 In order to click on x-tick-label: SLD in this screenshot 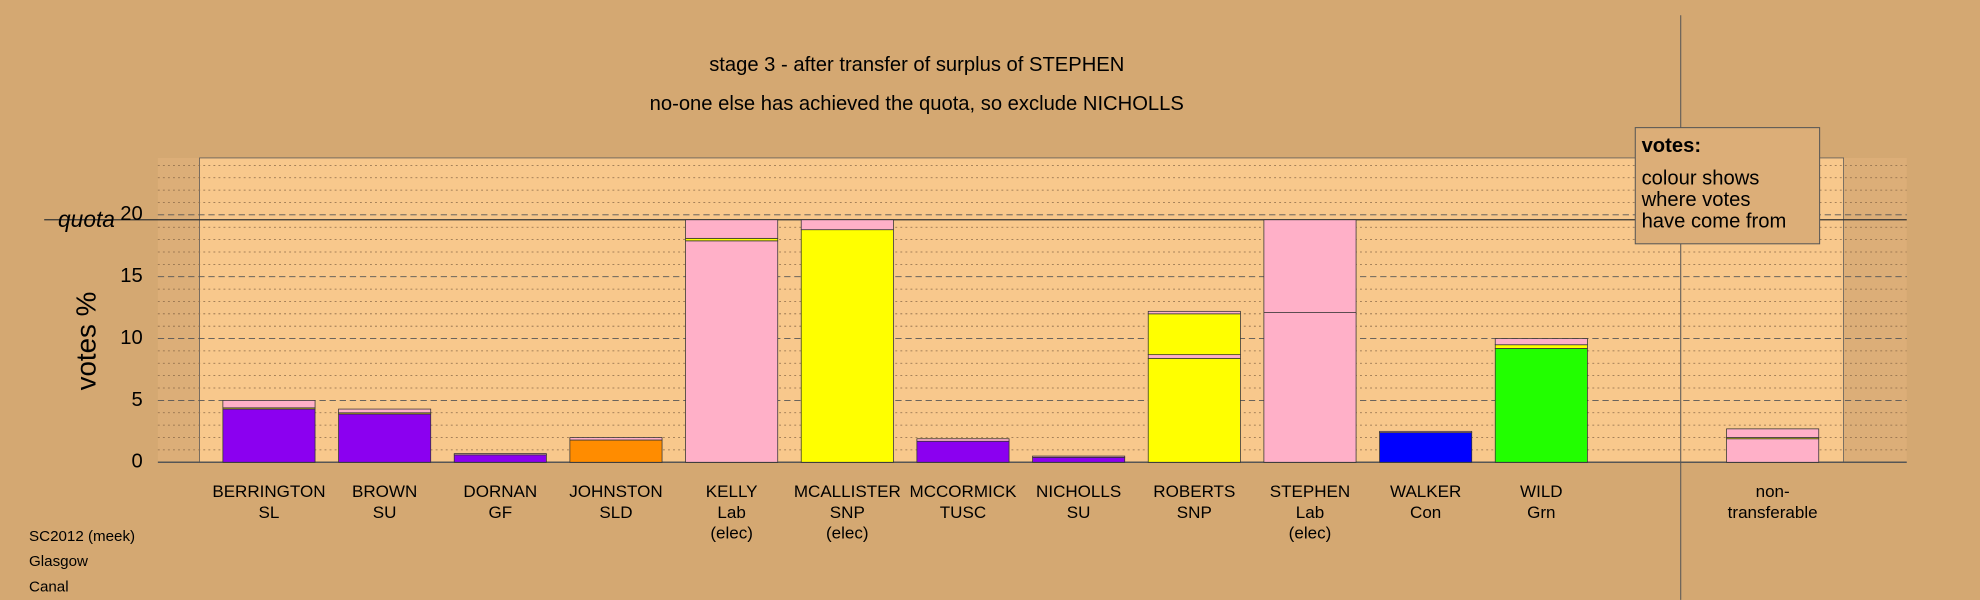, I will do `click(615, 512)`.